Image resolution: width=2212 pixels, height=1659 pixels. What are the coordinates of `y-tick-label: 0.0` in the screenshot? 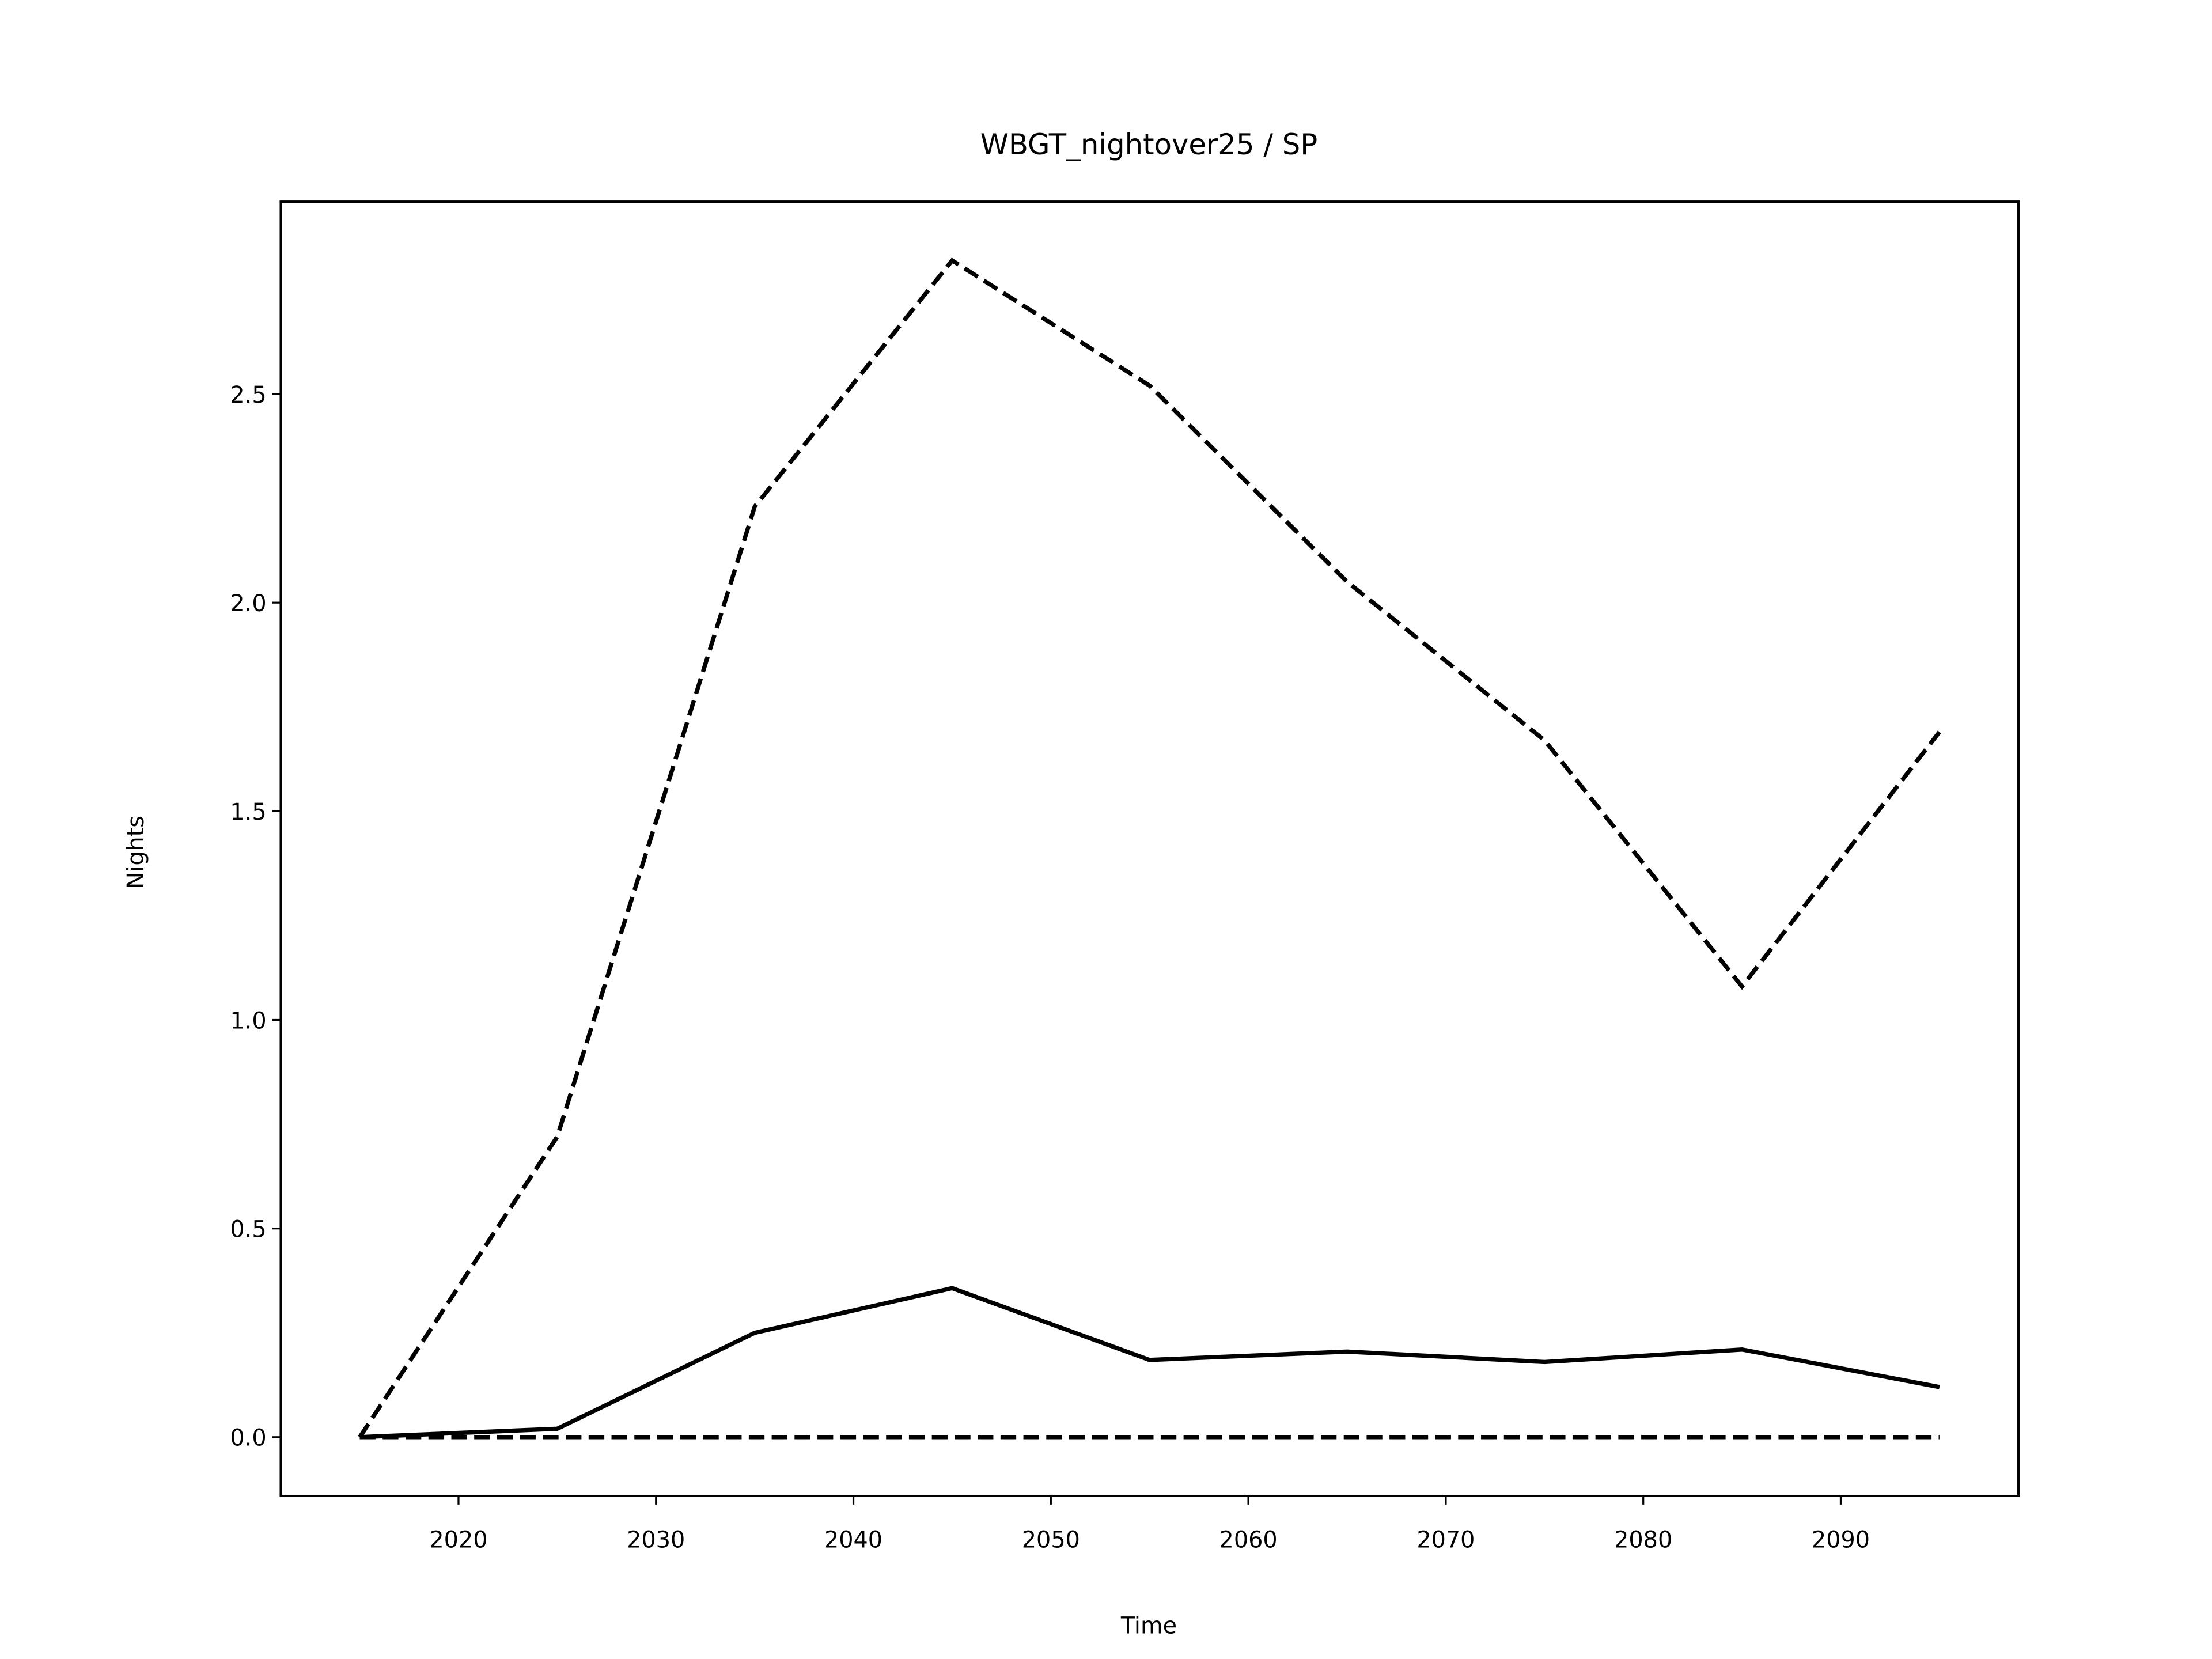 It's located at (248, 1438).